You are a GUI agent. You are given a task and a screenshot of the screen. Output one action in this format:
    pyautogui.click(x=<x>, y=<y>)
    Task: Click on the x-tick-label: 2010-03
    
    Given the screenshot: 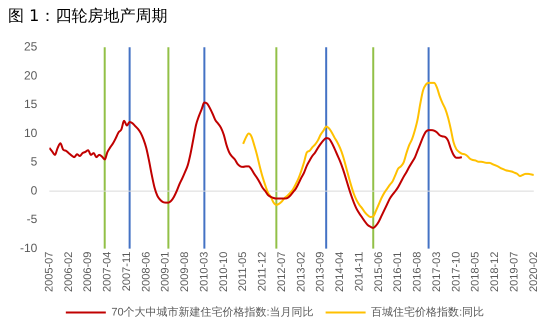 What is the action you would take?
    pyautogui.click(x=204, y=272)
    